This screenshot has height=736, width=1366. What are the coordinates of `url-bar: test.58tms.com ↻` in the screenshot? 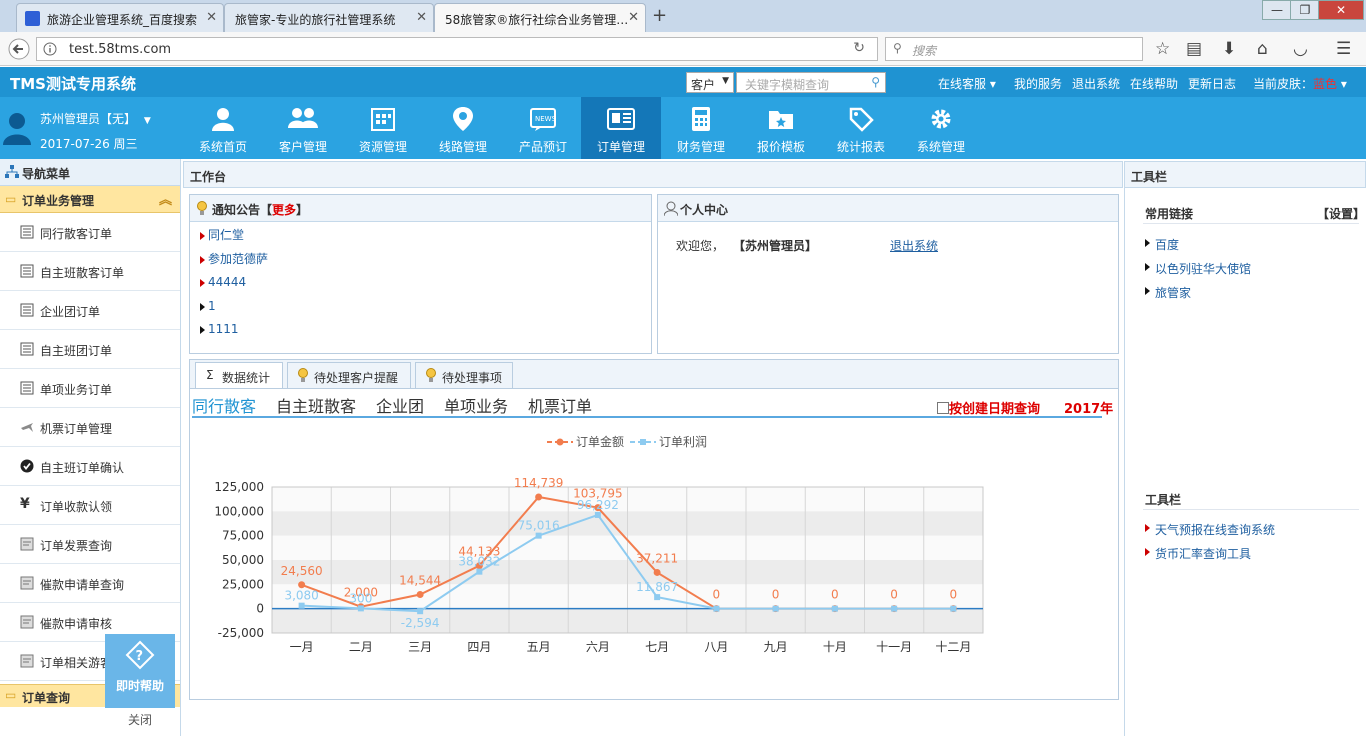 It's located at (457, 49).